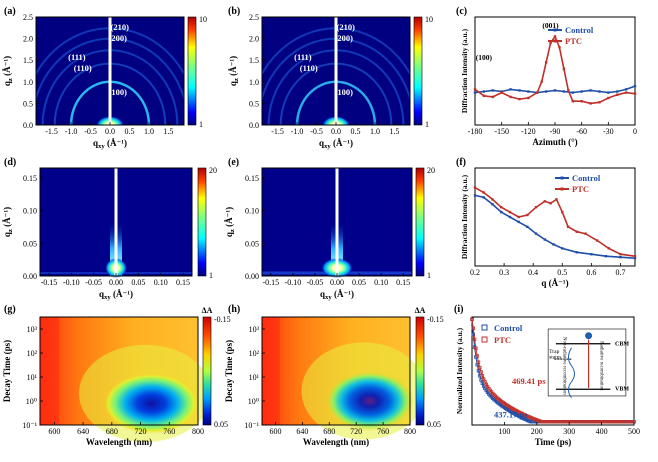 The height and width of the screenshot is (462, 658). I want to click on panel-b-annotation: (200), so click(344, 38).